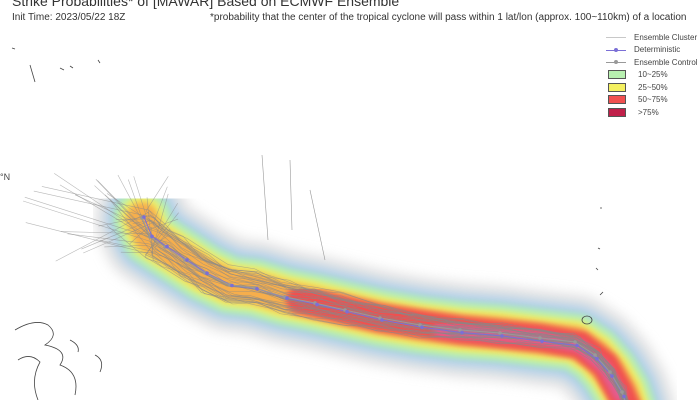 This screenshot has height=400, width=700. What do you see at coordinates (652, 87) in the screenshot?
I see `legend-25-50: 25~50%` at bounding box center [652, 87].